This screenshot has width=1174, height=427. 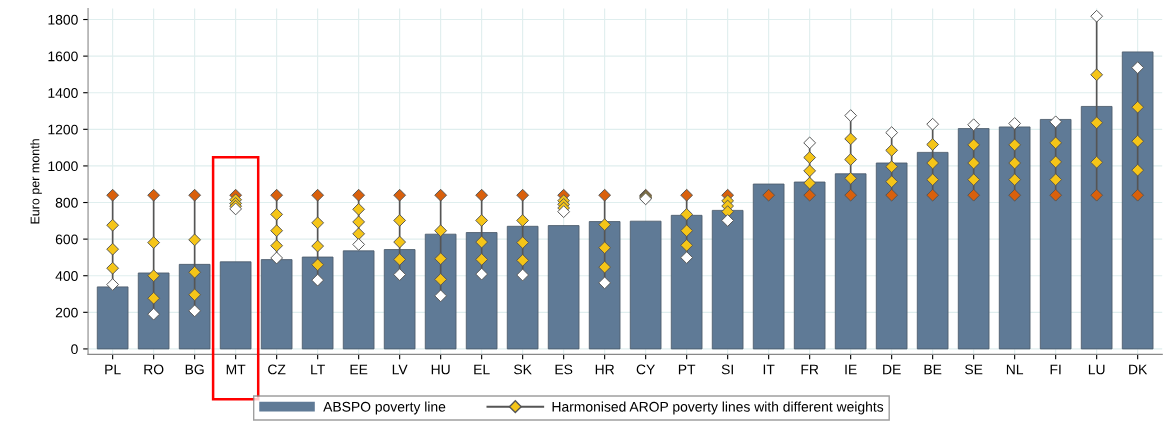 What do you see at coordinates (564, 369) in the screenshot?
I see `x-tick-label: ES` at bounding box center [564, 369].